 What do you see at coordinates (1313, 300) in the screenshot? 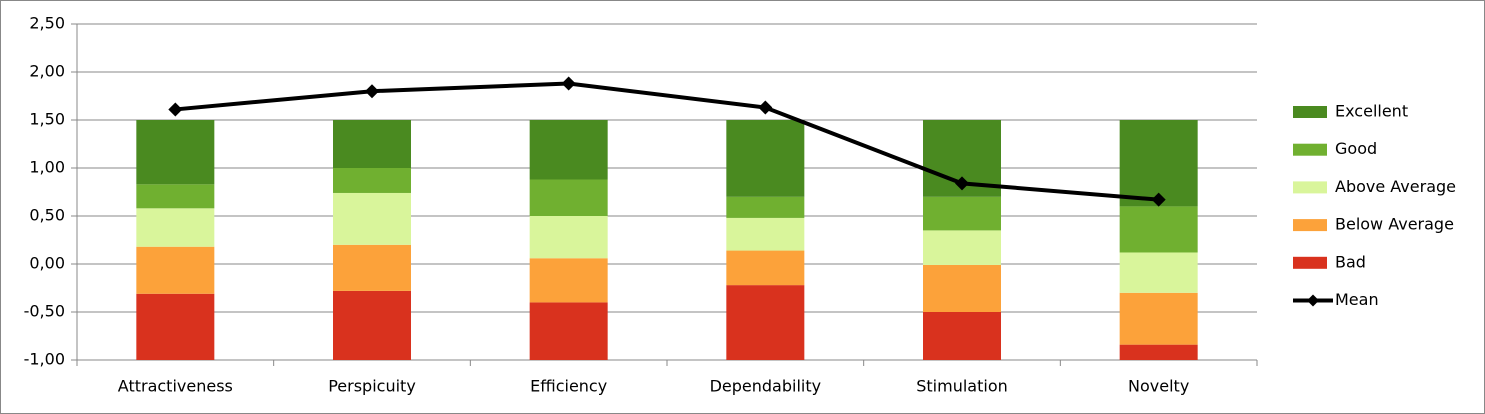
I see `legend-marker` at bounding box center [1313, 300].